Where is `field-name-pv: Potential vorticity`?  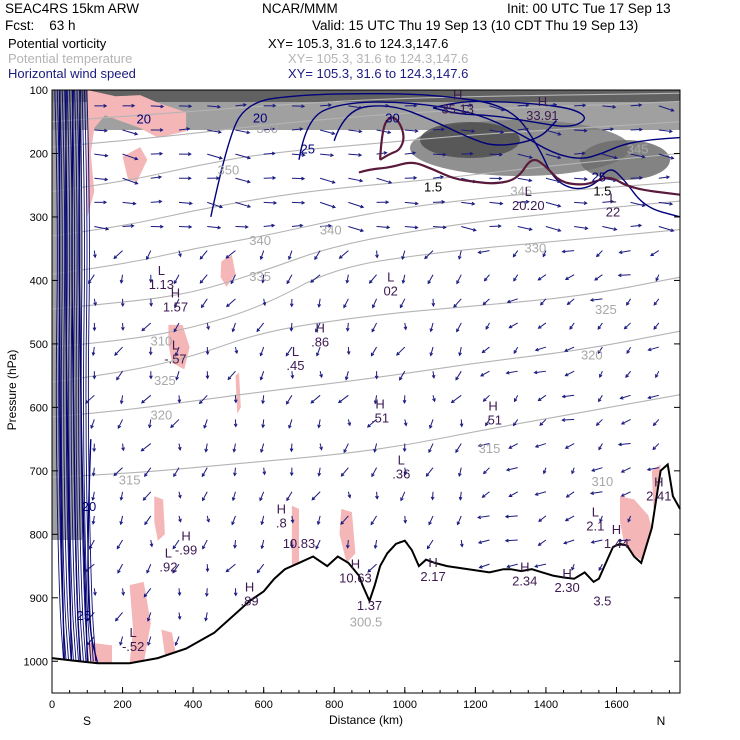 field-name-pv: Potential vorticity is located at coordinates (57, 43).